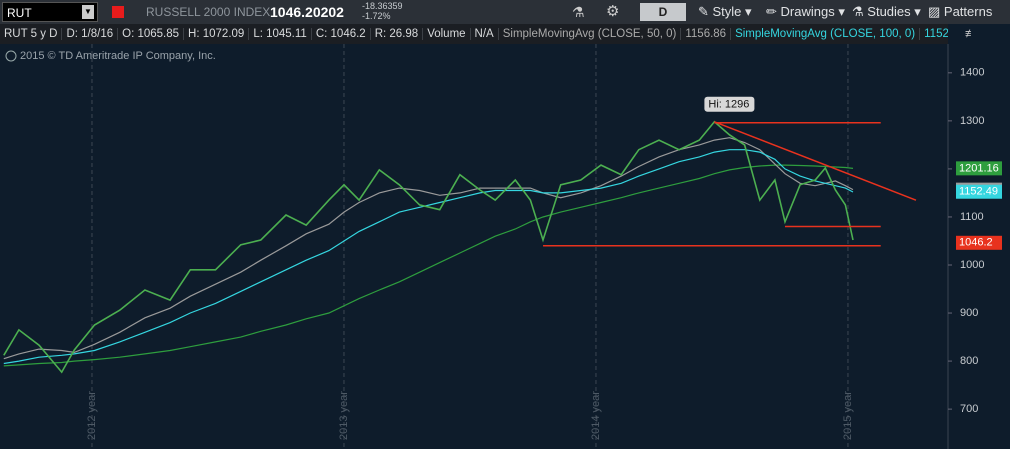 The width and height of the screenshot is (1010, 449). Describe the element at coordinates (50, 12) in the screenshot. I see `symbol-input: RUT` at that location.